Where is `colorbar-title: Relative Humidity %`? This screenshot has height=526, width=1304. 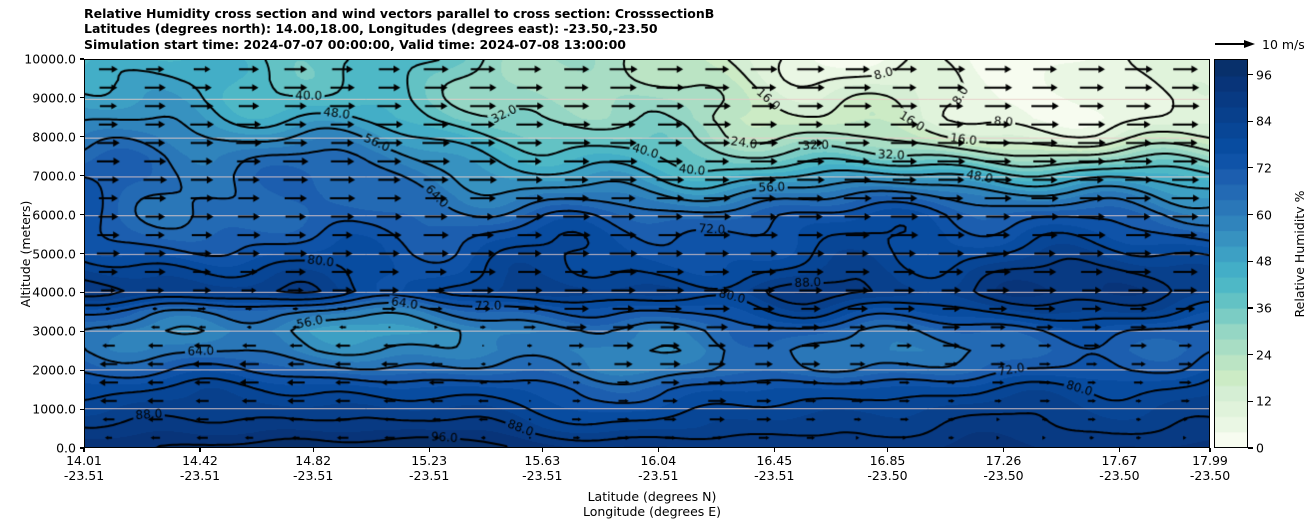
colorbar-title: Relative Humidity % is located at coordinates (1298, 253).